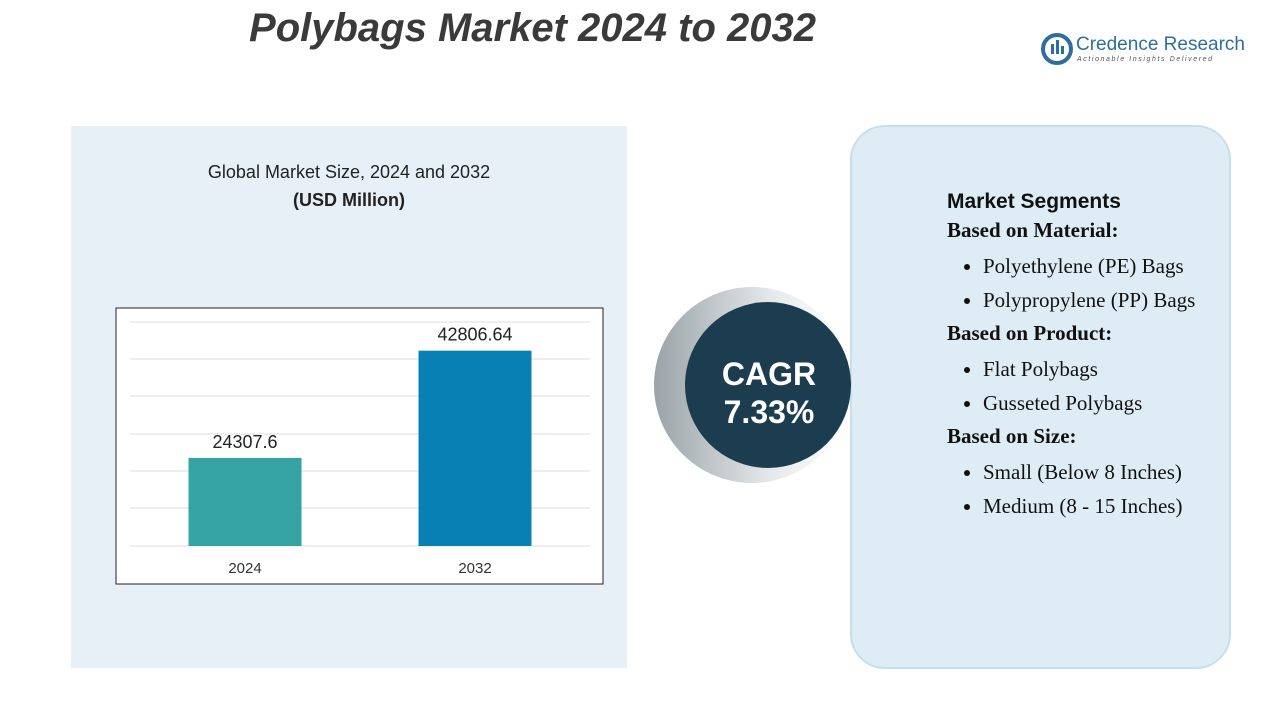 The width and height of the screenshot is (1280, 720). I want to click on segment-item: Small (Below 8 Inches), so click(1103, 472).